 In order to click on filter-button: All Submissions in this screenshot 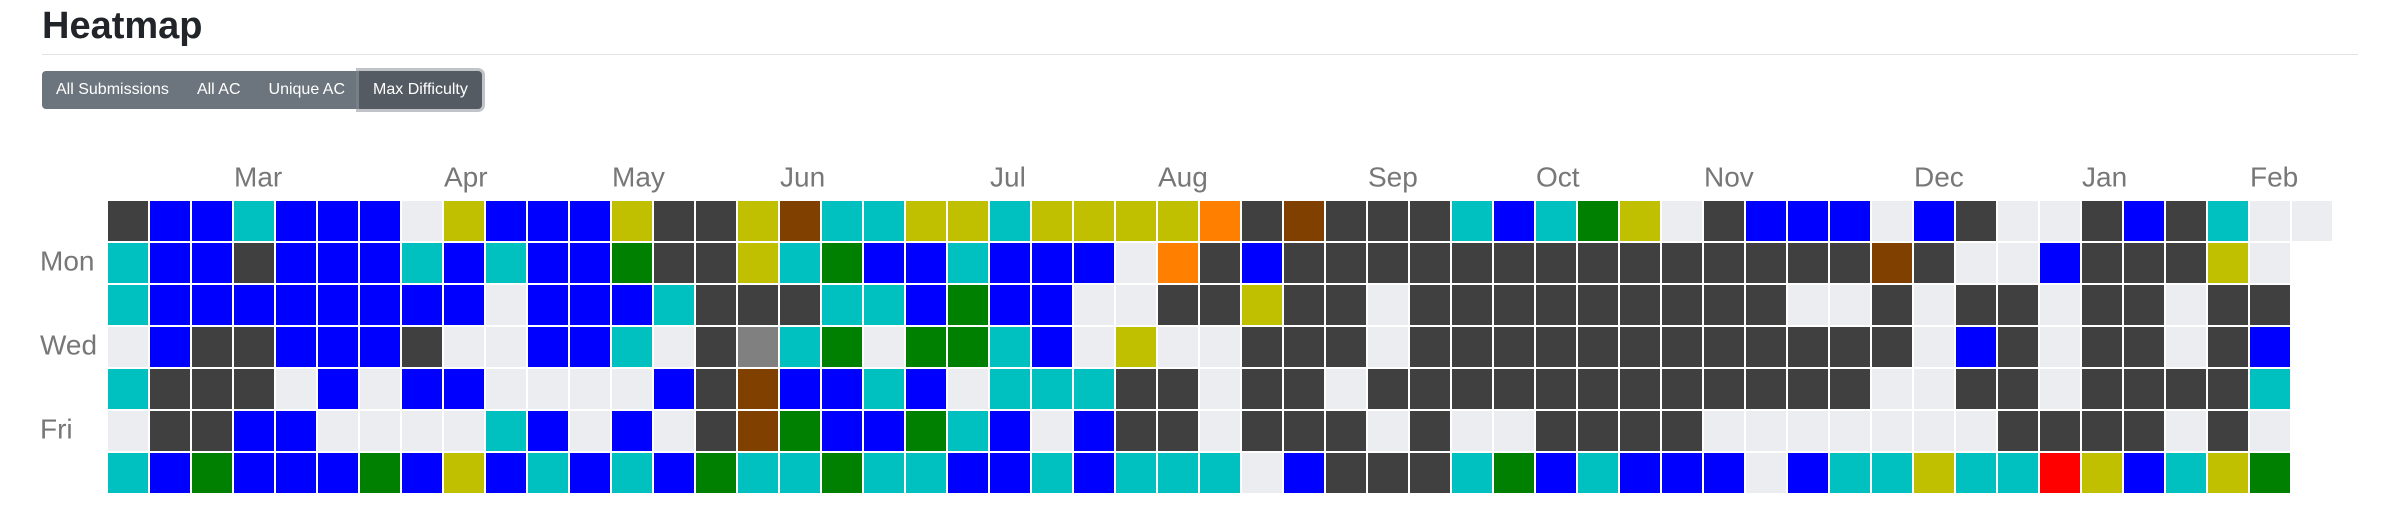, I will do `click(112, 90)`.